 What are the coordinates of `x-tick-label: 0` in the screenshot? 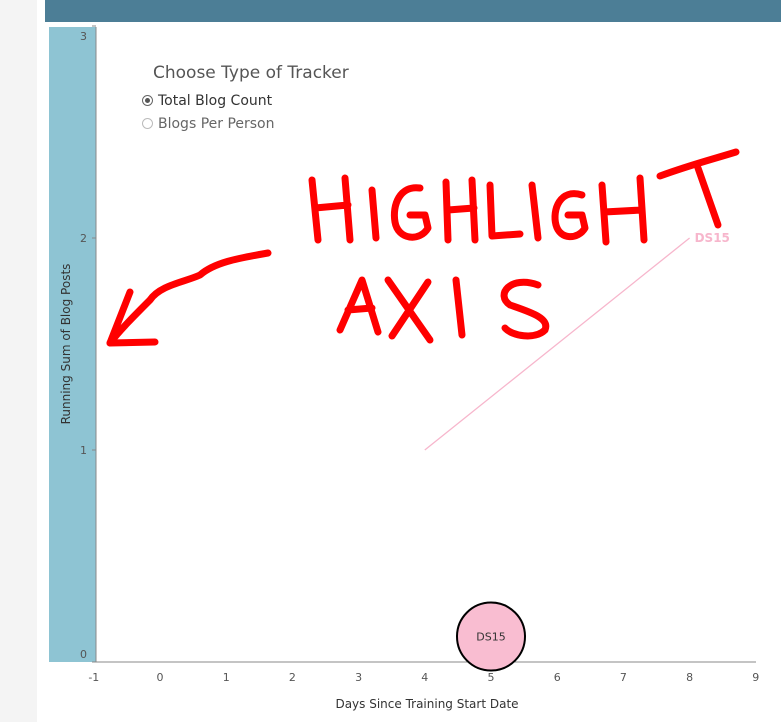 It's located at (160, 677).